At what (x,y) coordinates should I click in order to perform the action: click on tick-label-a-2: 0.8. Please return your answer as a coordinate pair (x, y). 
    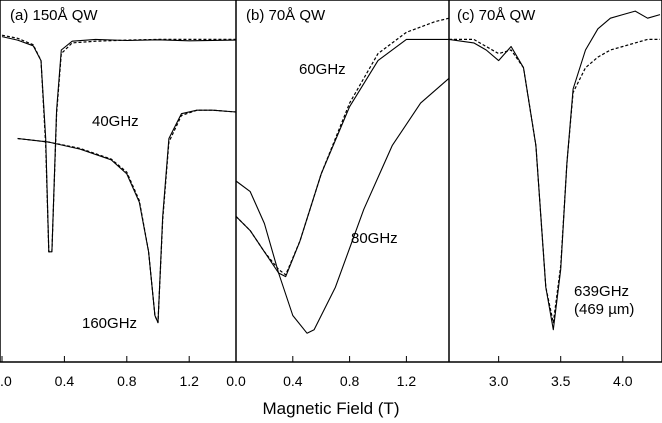
    Looking at the image, I should click on (127, 381).